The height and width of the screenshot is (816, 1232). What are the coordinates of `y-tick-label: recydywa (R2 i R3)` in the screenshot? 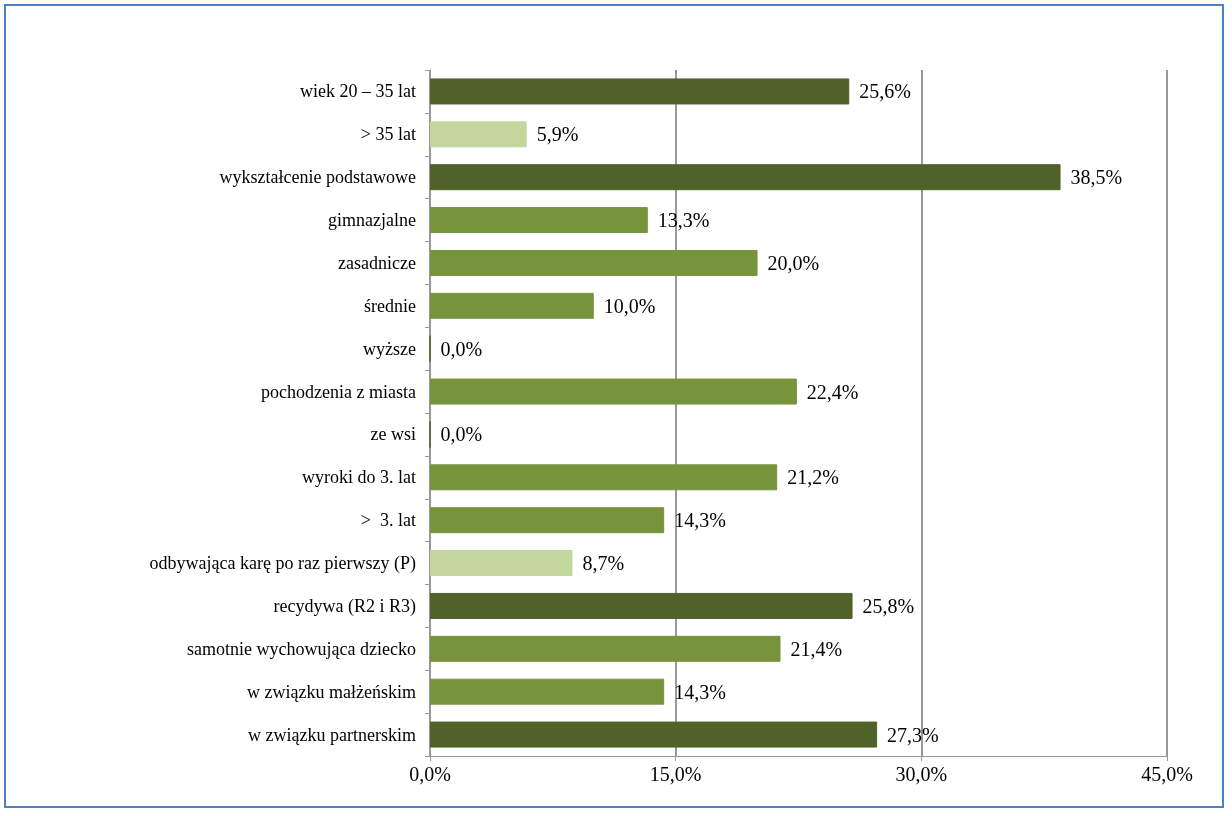 It's located at (344, 606).